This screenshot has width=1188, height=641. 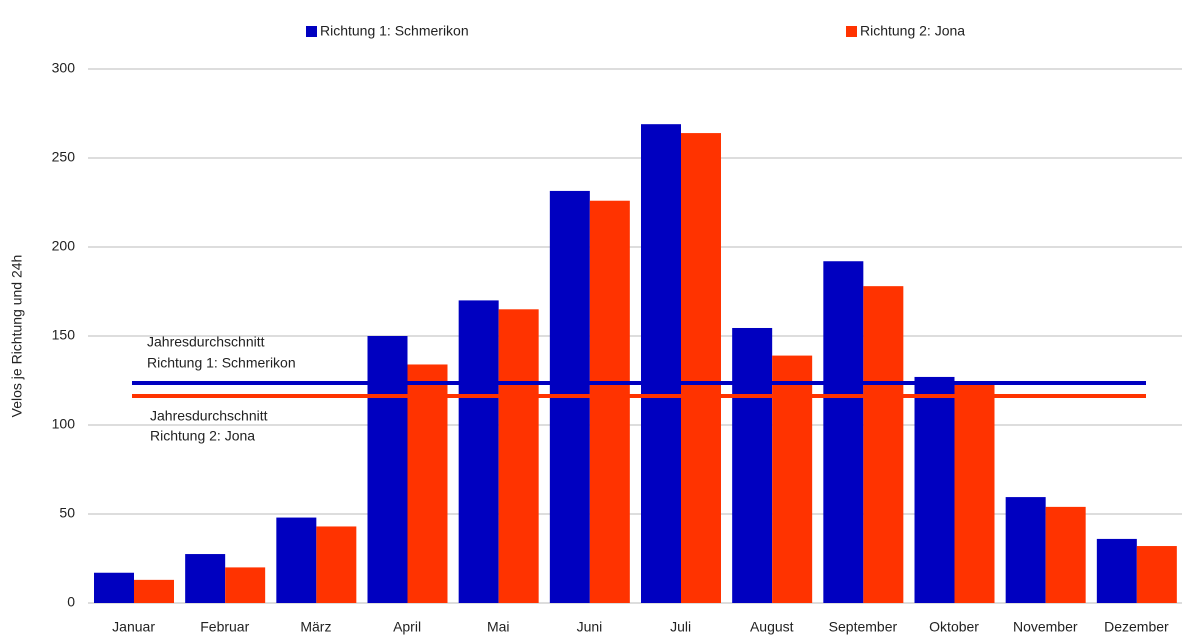 What do you see at coordinates (863, 627) in the screenshot?
I see `x-tick-label: September` at bounding box center [863, 627].